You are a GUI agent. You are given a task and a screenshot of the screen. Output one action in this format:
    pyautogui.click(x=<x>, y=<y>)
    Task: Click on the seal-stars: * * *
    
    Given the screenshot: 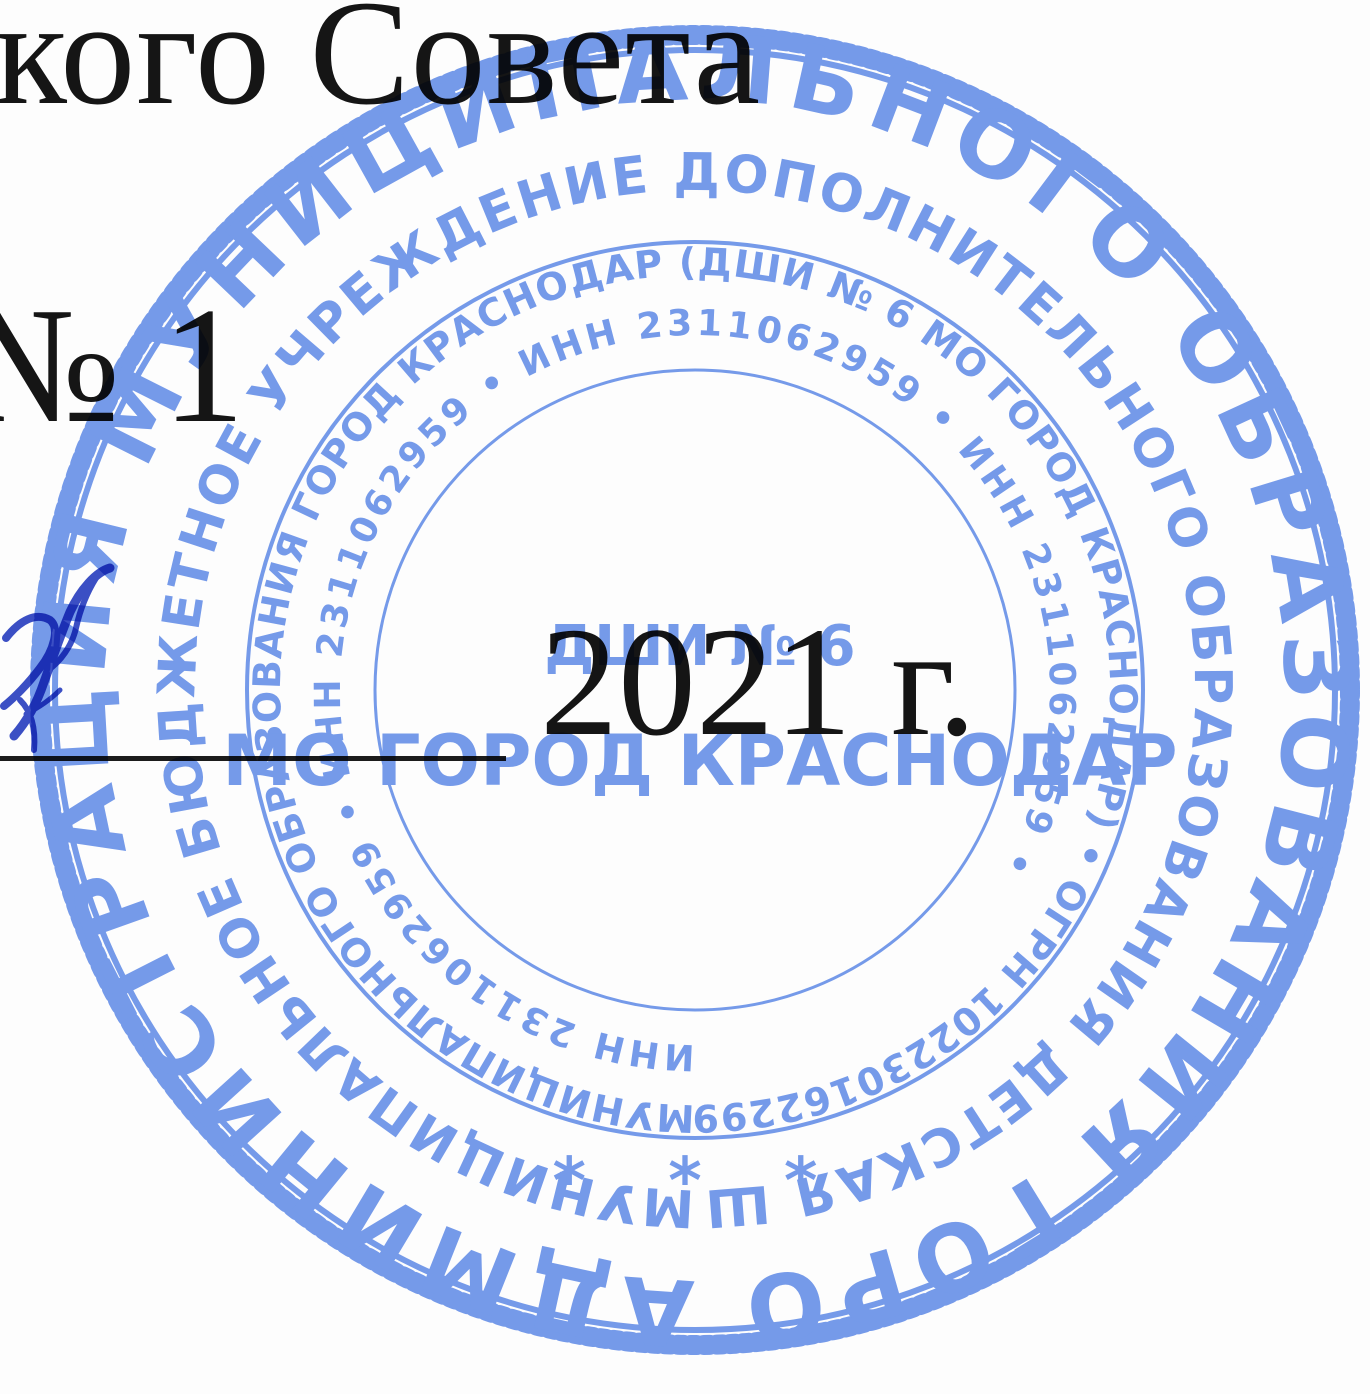 What is the action you would take?
    pyautogui.click(x=700, y=1182)
    